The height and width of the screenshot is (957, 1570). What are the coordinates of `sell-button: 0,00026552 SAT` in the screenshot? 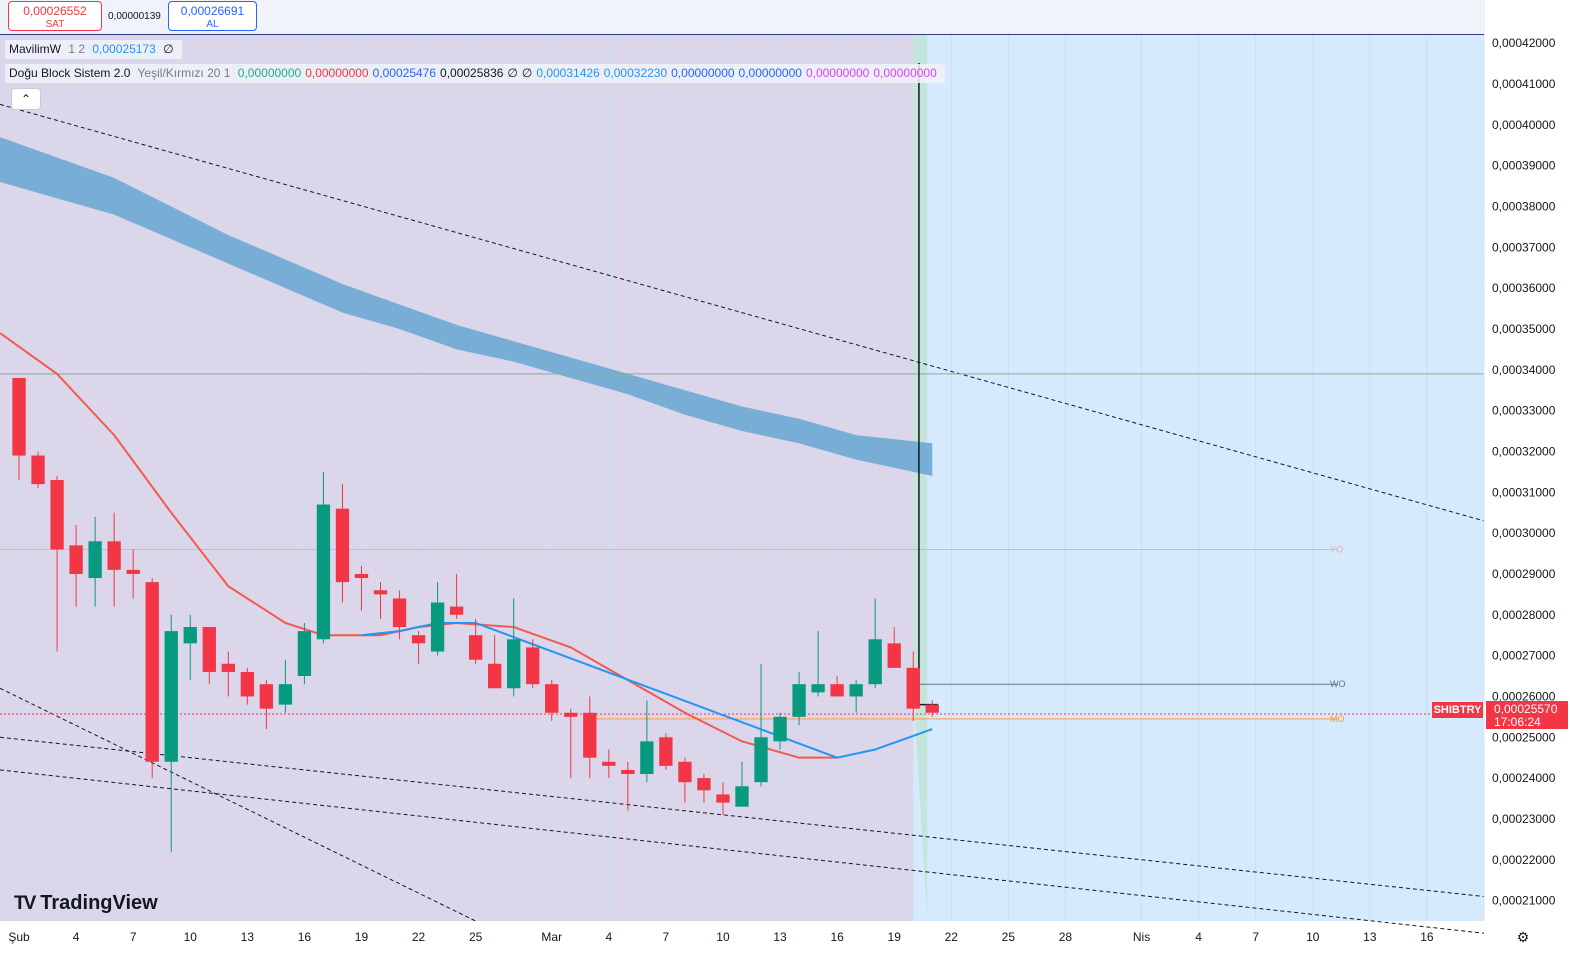 It's located at (55, 16).